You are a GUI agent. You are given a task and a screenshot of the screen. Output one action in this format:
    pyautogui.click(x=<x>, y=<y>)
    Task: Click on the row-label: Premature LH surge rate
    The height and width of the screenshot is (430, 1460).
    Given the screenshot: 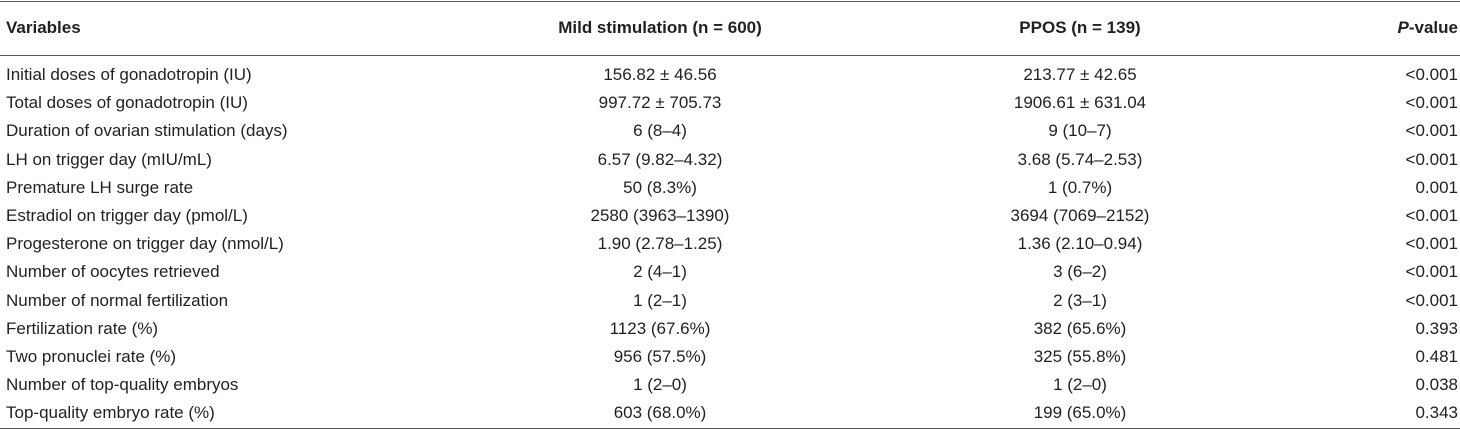 What is the action you would take?
    pyautogui.click(x=100, y=187)
    